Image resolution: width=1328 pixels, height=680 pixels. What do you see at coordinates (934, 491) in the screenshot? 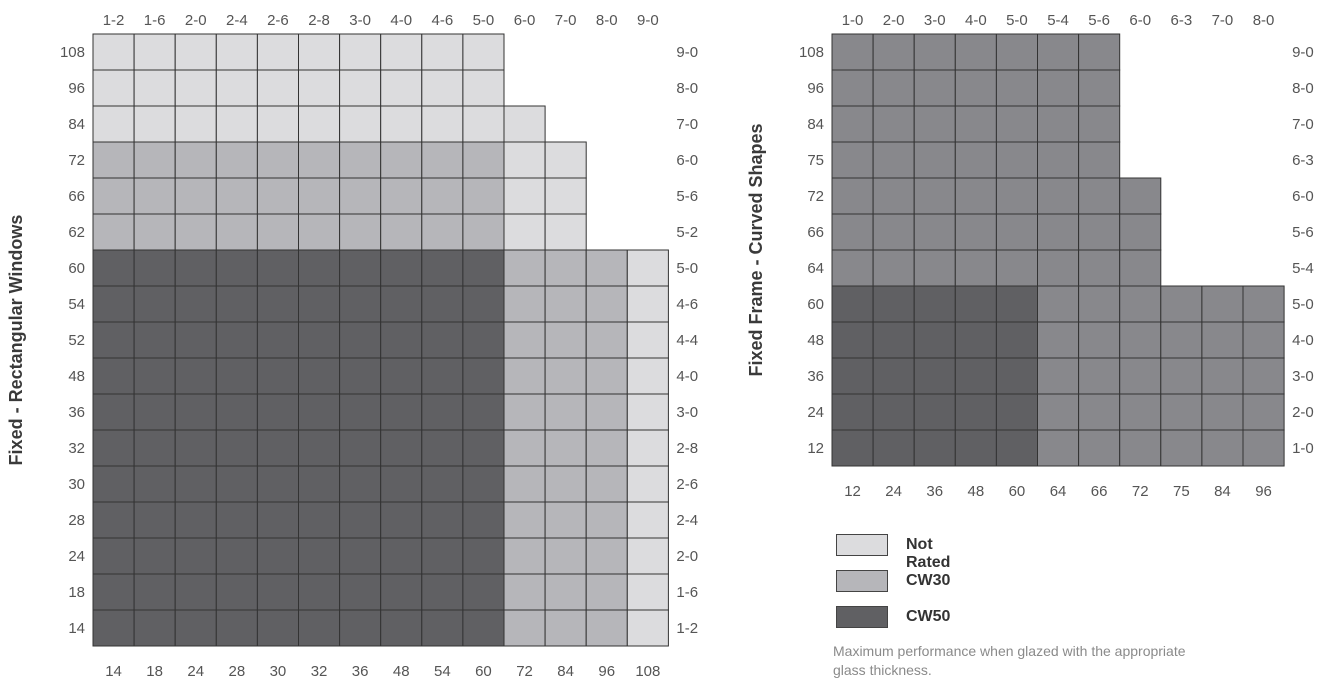
I see `x-bottom-tick-label: 36` at bounding box center [934, 491].